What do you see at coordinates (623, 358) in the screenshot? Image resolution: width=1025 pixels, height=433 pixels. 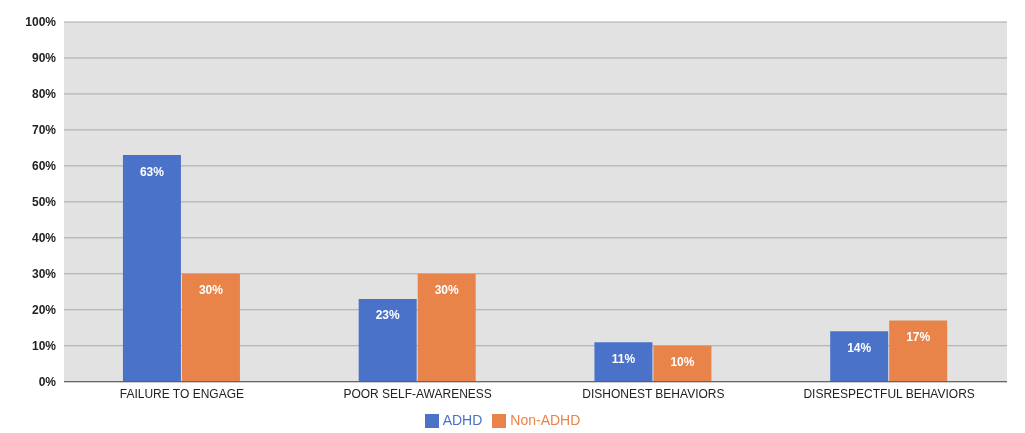 I see `data-label: 11%` at bounding box center [623, 358].